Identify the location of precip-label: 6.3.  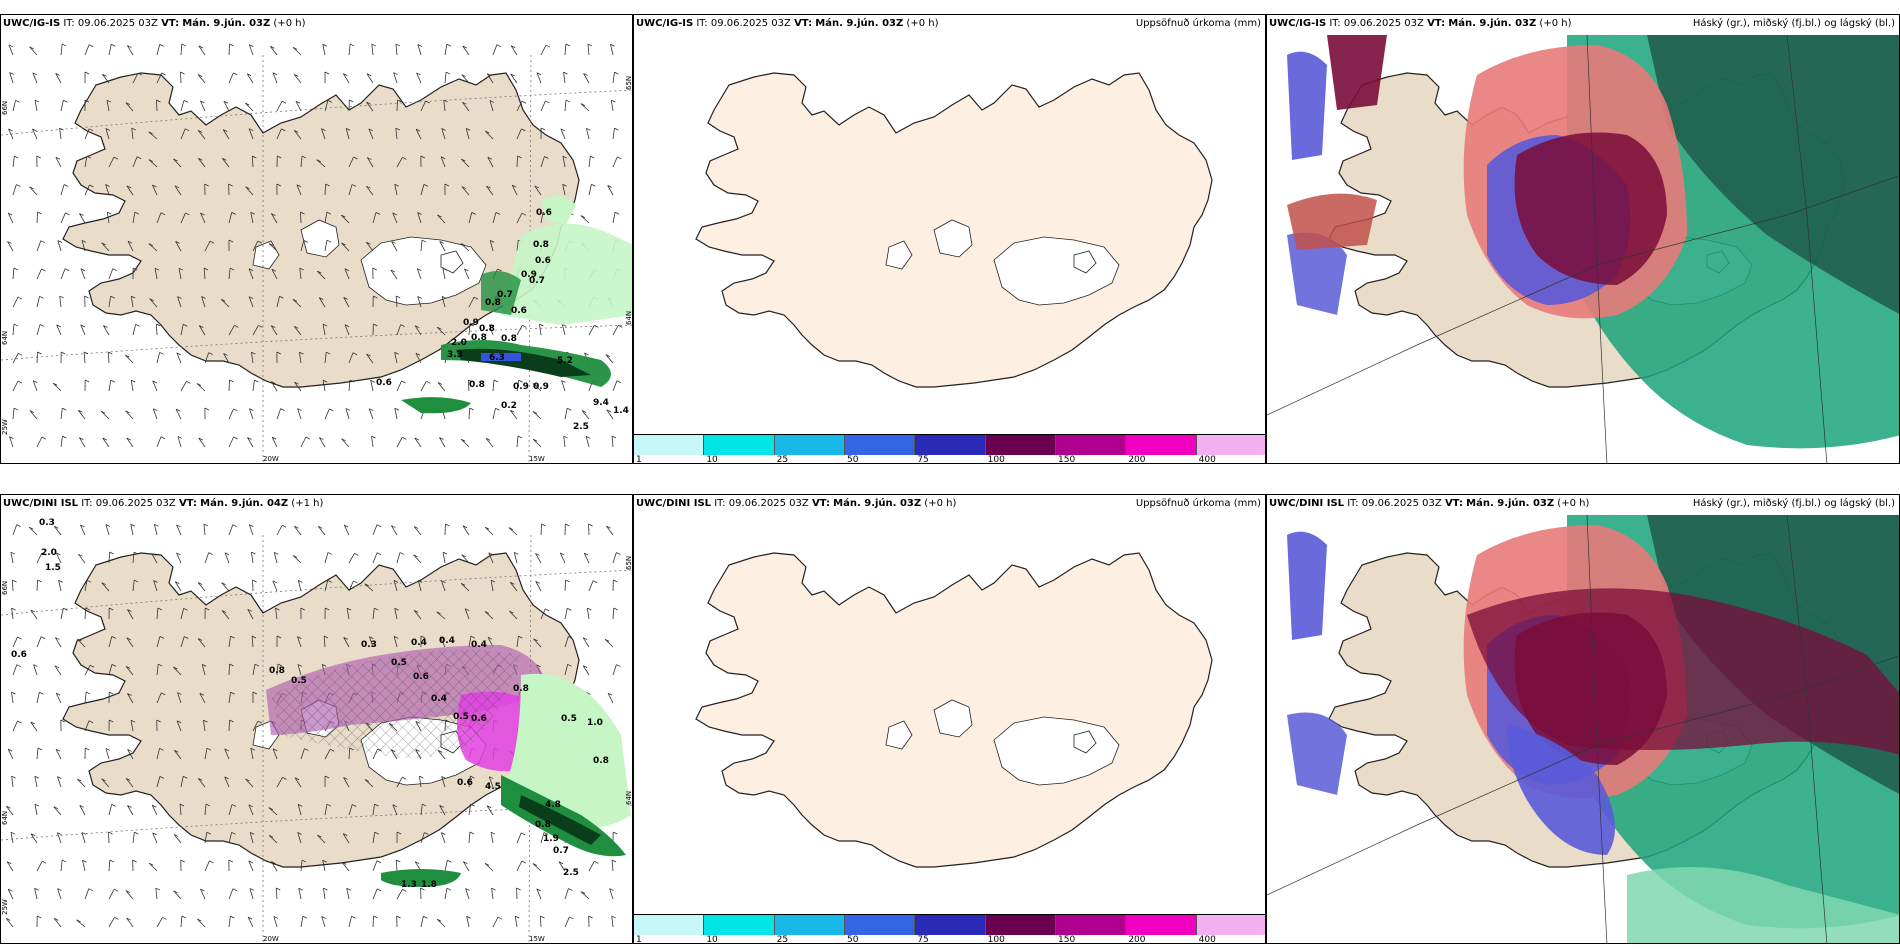
(497, 358).